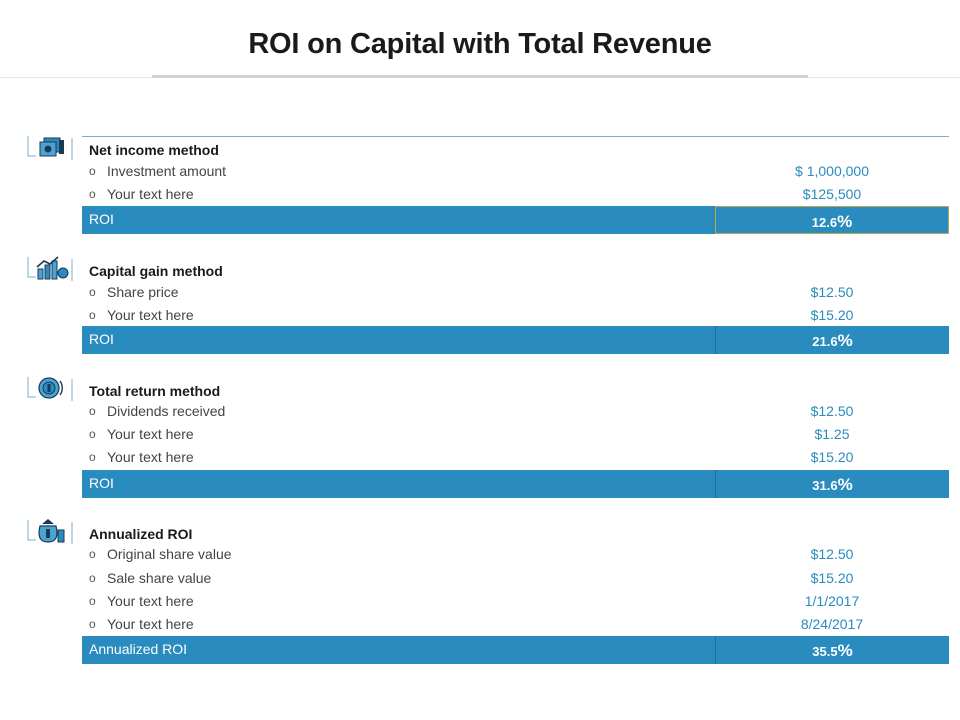 Image resolution: width=960 pixels, height=720 pixels. I want to click on roi-value: 31.6%, so click(832, 484).